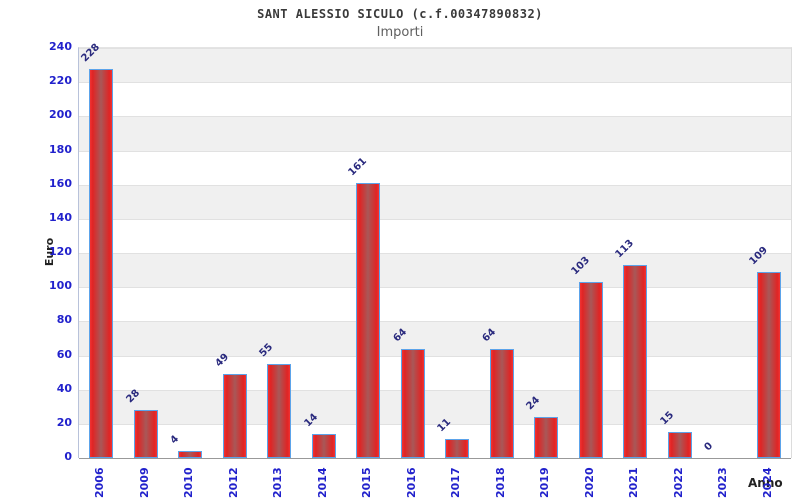  Describe the element at coordinates (60, 251) in the screenshot. I see `y-tick-label: 120` at that location.